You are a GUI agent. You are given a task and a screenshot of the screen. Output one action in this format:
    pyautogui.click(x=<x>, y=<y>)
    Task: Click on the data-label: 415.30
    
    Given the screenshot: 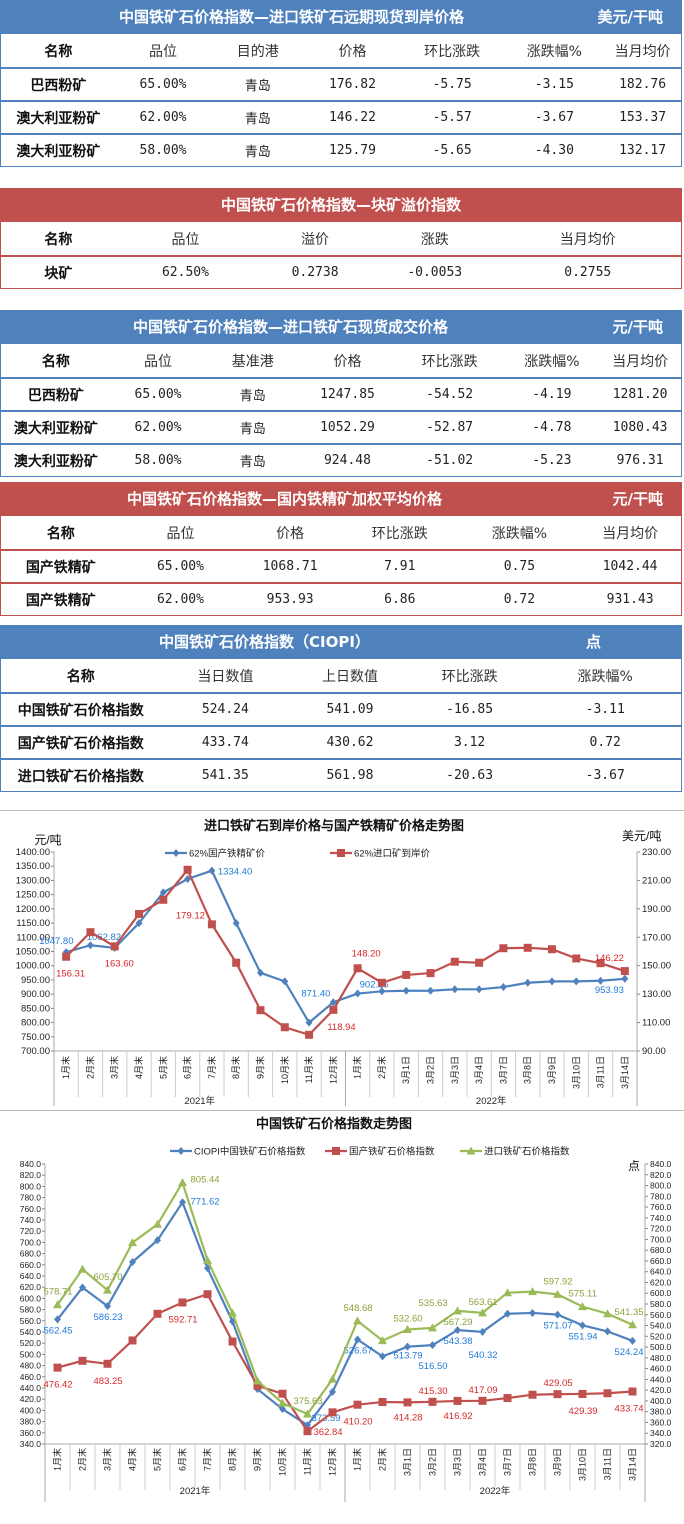 What is the action you would take?
    pyautogui.click(x=433, y=1391)
    